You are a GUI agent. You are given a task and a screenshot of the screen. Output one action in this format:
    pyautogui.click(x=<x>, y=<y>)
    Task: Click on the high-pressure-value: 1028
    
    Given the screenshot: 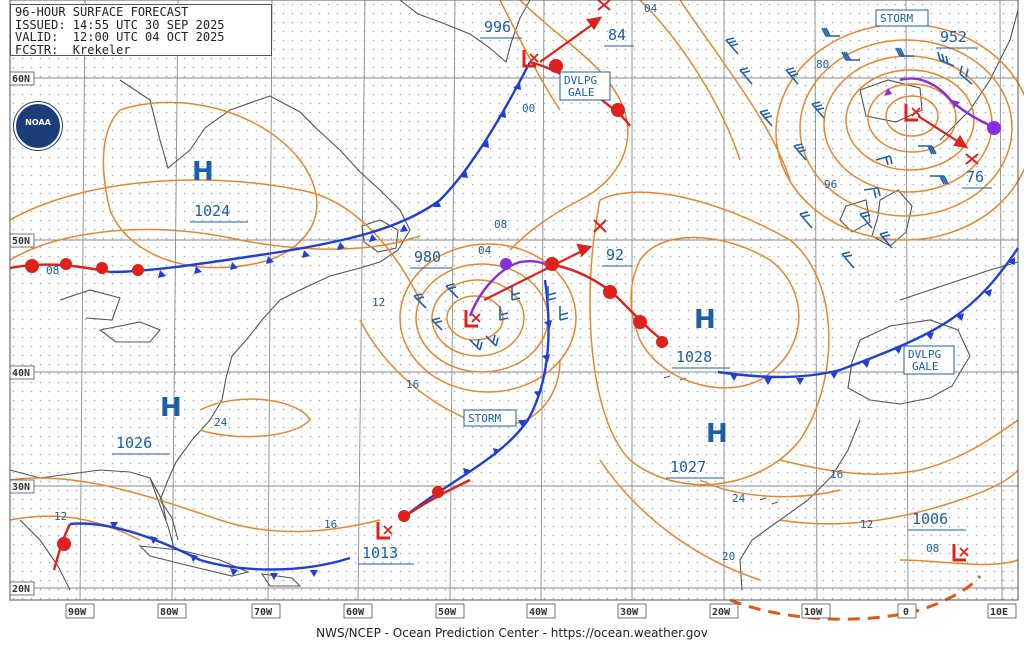 What is the action you would take?
    pyautogui.click(x=694, y=357)
    